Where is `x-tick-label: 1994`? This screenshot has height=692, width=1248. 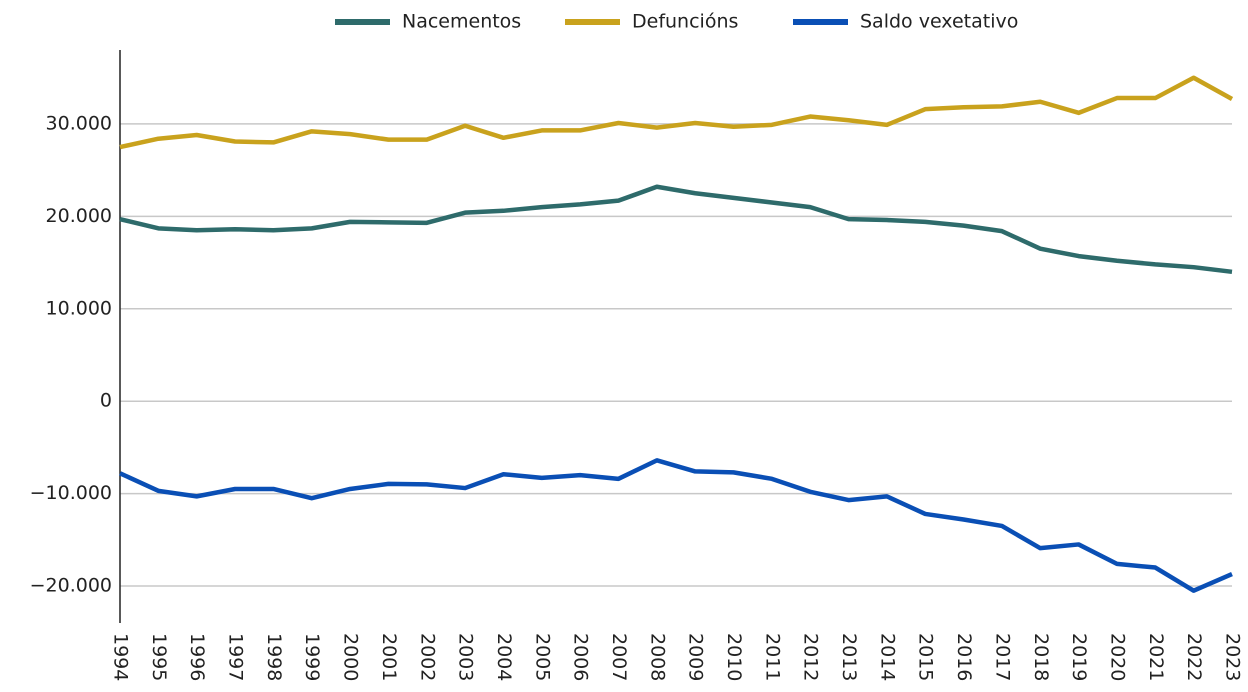 x-tick-label: 1994 is located at coordinates (121, 657).